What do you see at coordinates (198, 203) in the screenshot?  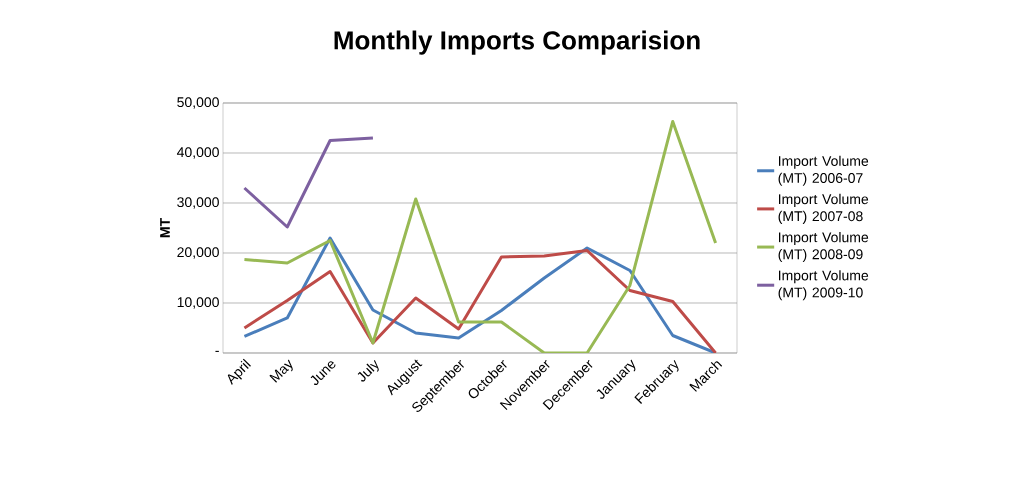 I see `y-tick-label: 30,000` at bounding box center [198, 203].